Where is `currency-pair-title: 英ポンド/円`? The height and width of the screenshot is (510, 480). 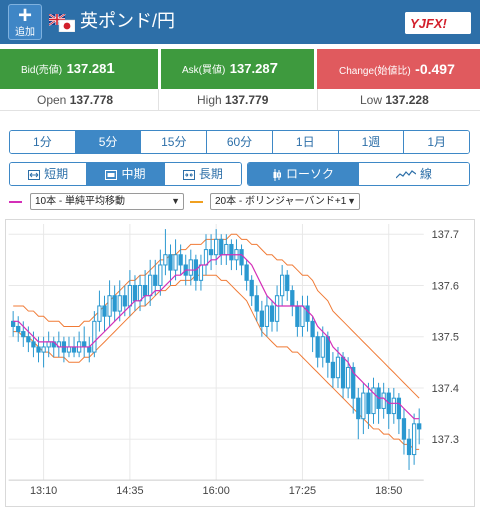
currency-pair-title: 英ポンド/円 is located at coordinates (128, 21).